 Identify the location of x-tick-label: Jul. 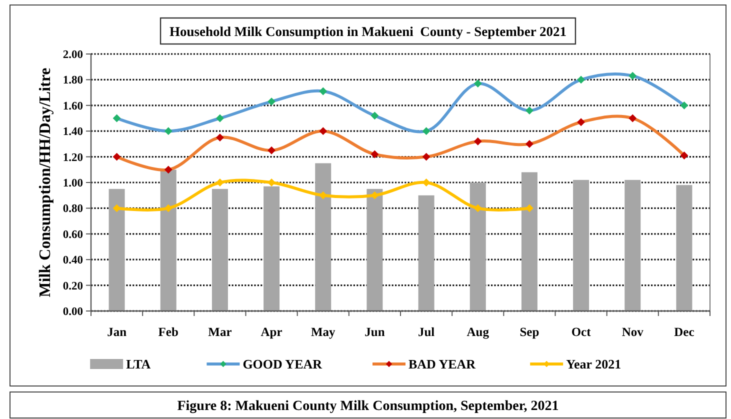
(427, 332).